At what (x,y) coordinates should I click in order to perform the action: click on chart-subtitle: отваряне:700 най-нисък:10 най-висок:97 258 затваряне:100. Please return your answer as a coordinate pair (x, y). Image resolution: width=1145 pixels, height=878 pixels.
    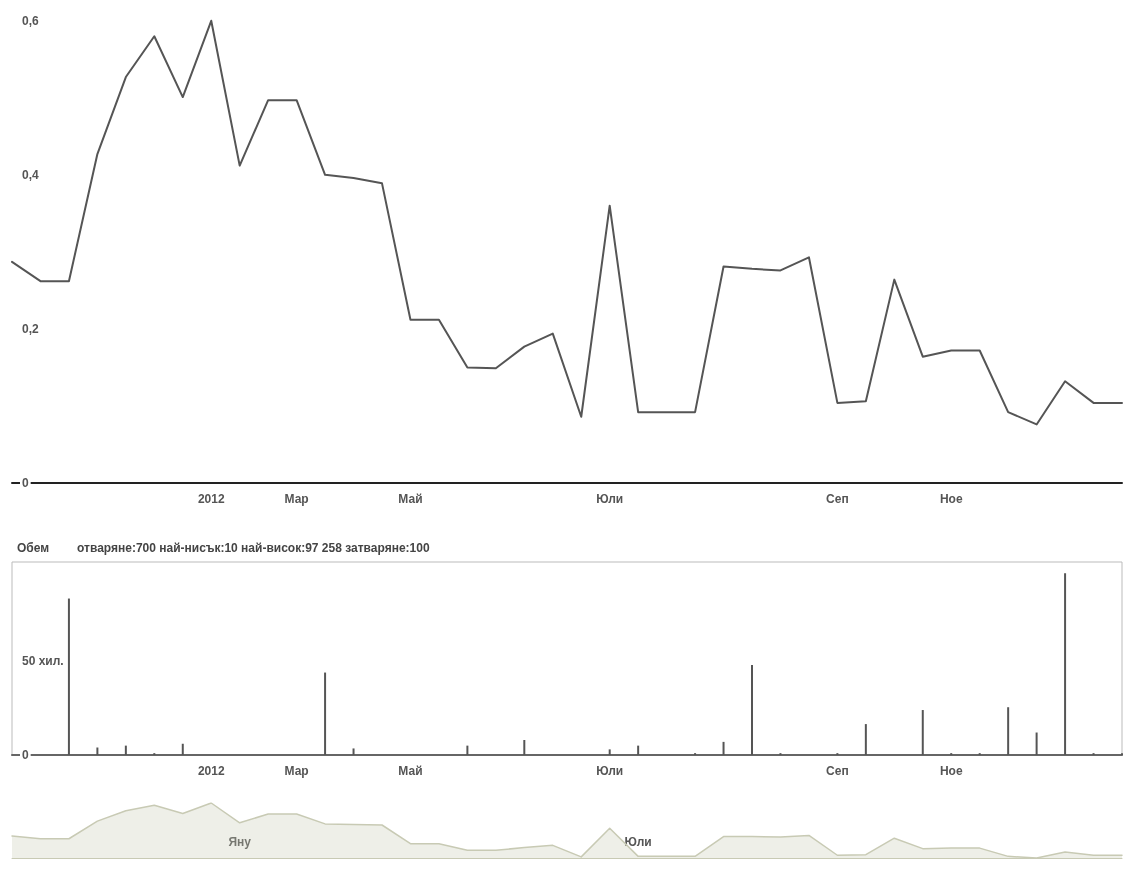
    Looking at the image, I should click on (253, 548).